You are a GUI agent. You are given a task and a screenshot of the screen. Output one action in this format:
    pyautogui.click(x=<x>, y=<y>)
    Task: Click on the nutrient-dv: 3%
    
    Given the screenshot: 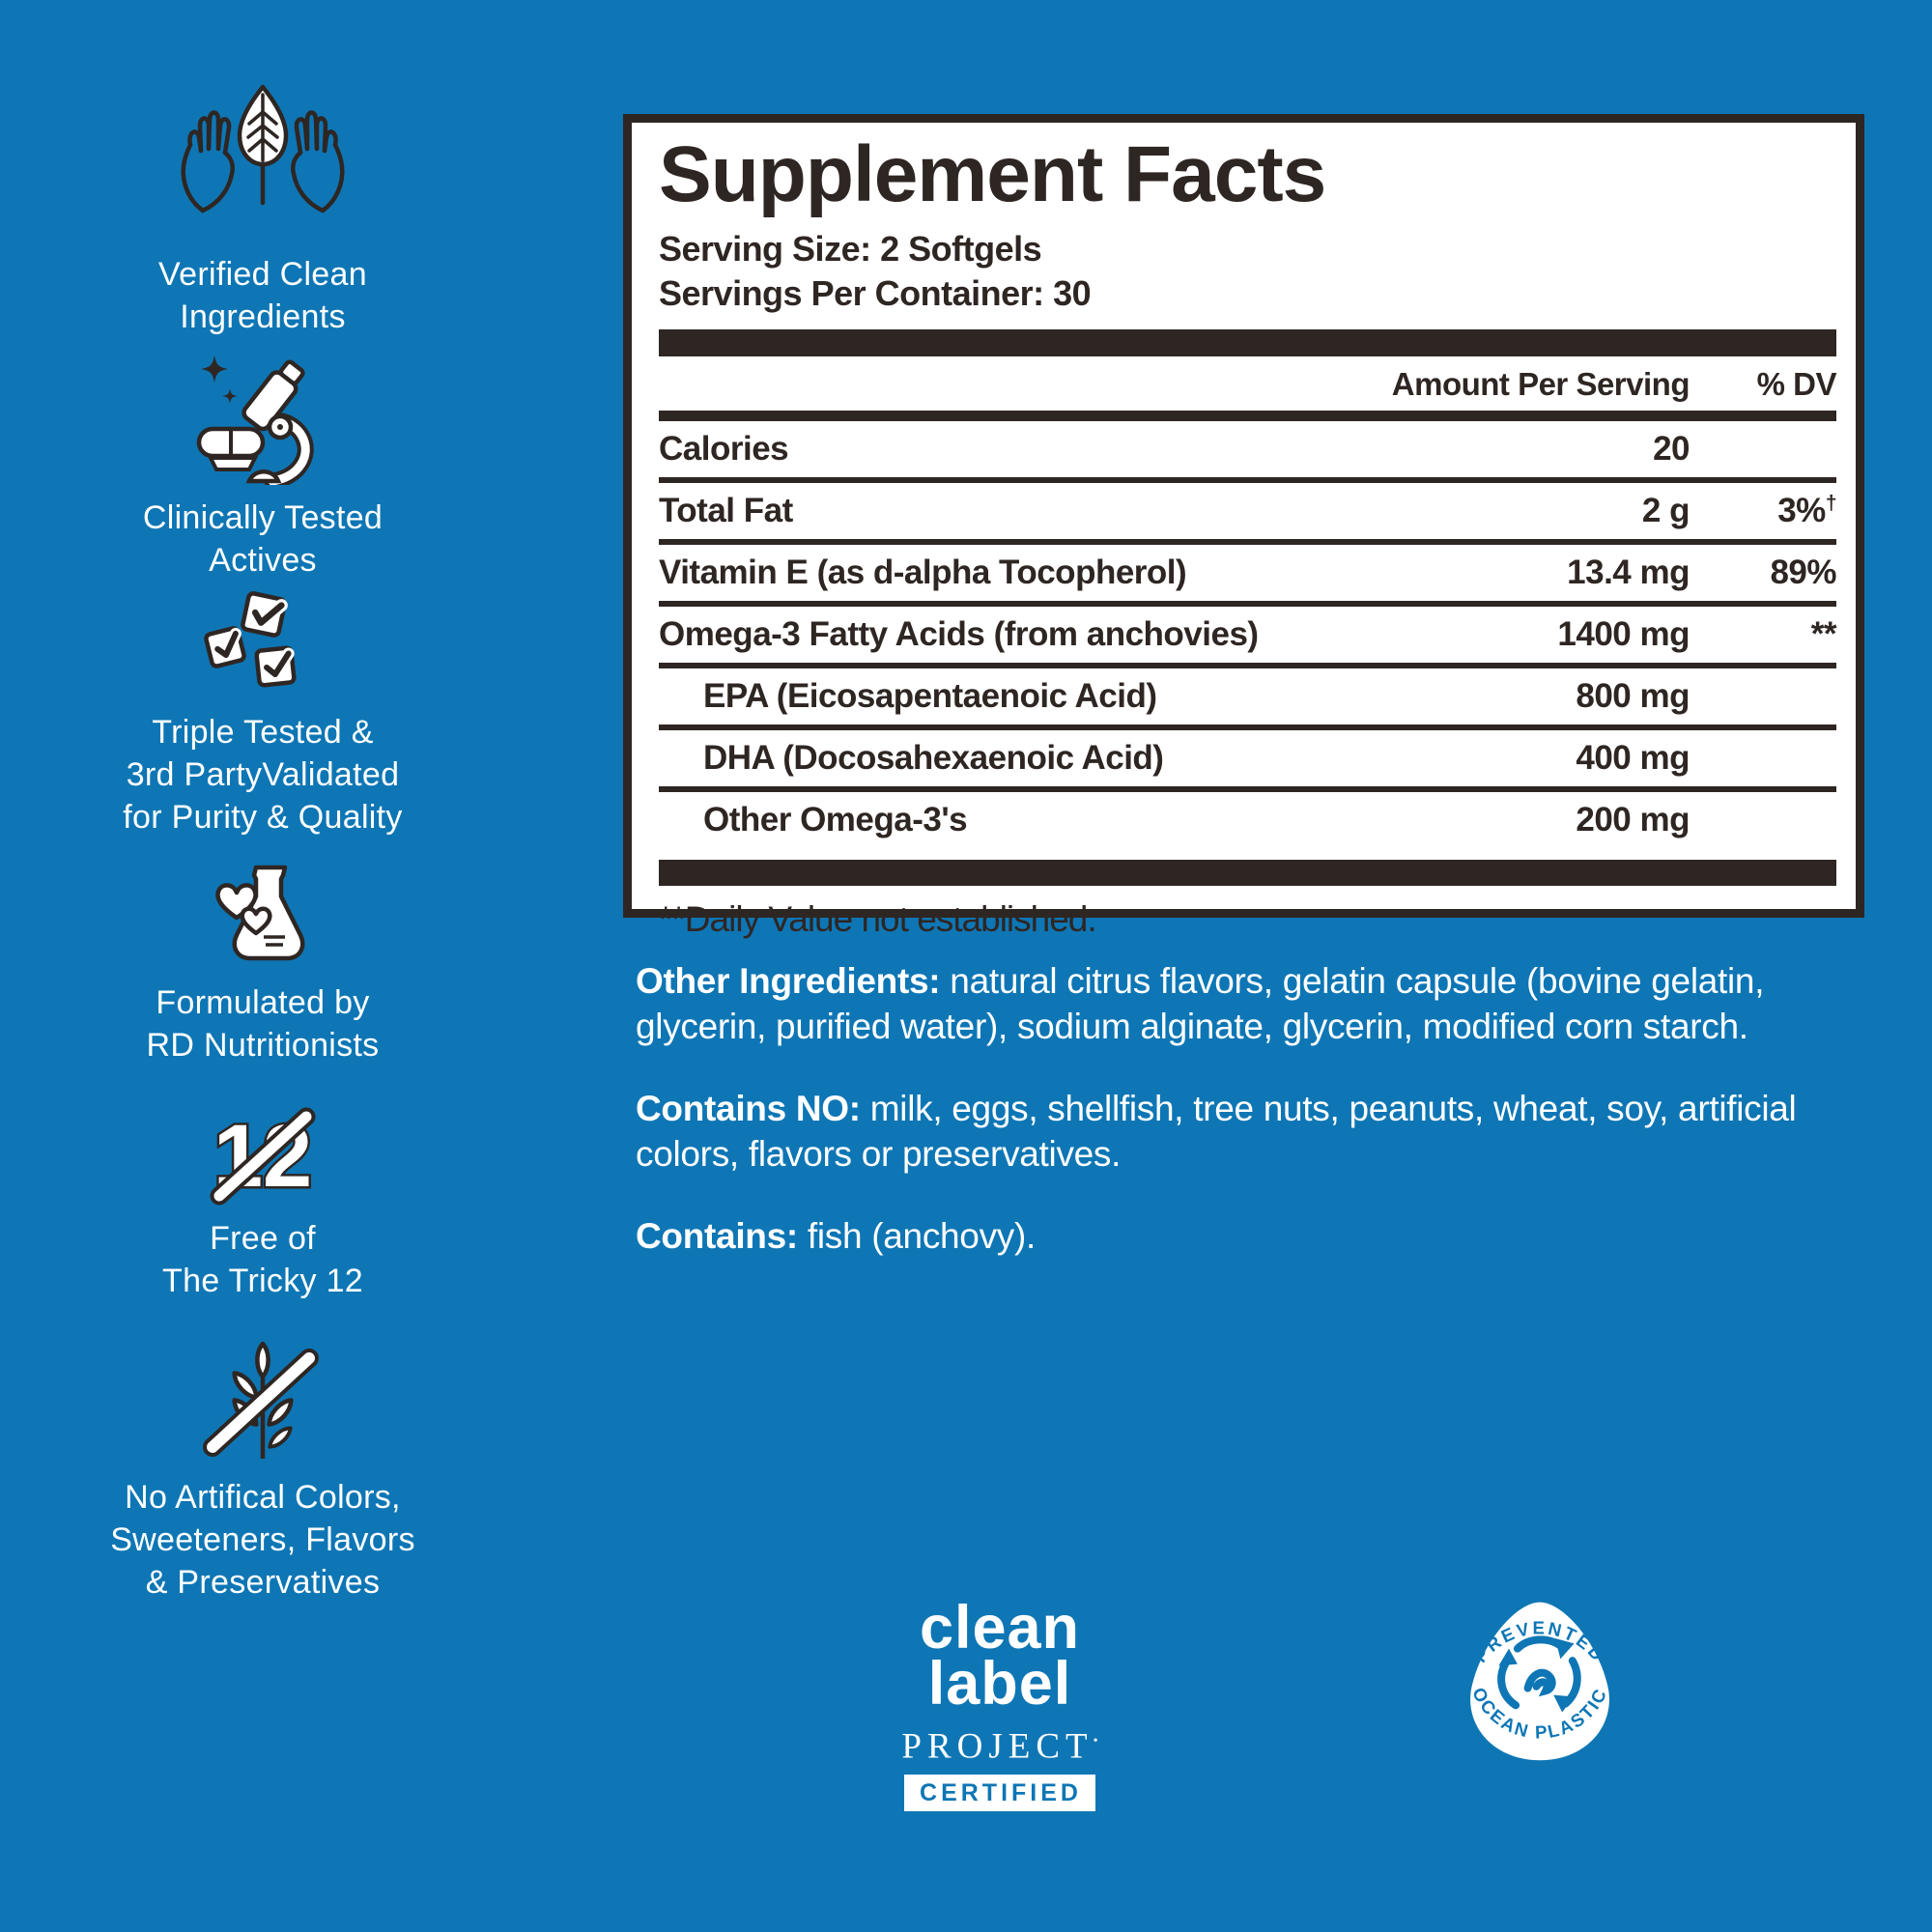 What is the action you would take?
    pyautogui.click(x=1801, y=510)
    